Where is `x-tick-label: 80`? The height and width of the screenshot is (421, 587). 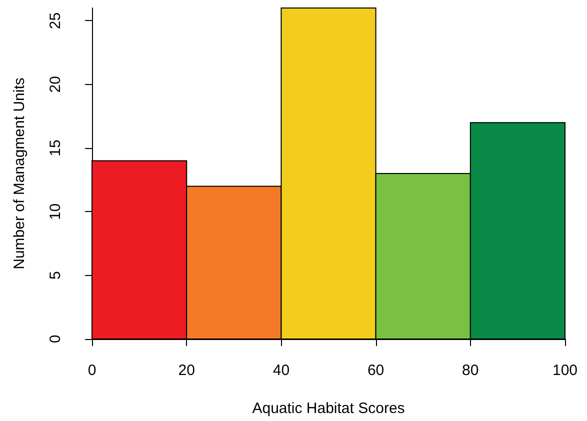 x-tick-label: 80 is located at coordinates (470, 370).